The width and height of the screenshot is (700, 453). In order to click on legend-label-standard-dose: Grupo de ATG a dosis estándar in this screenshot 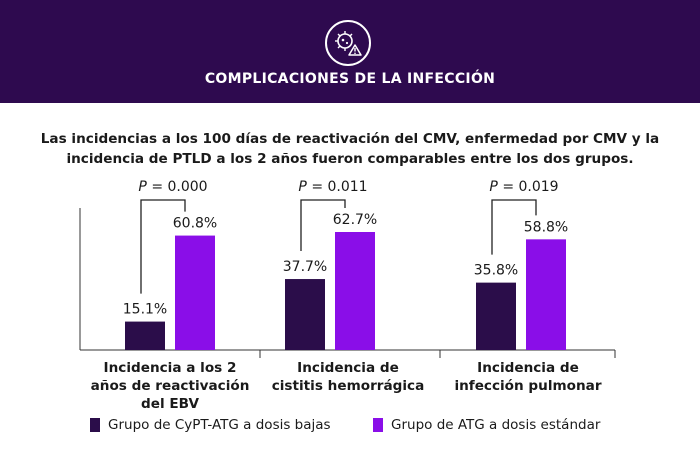, I will do `click(496, 425)`.